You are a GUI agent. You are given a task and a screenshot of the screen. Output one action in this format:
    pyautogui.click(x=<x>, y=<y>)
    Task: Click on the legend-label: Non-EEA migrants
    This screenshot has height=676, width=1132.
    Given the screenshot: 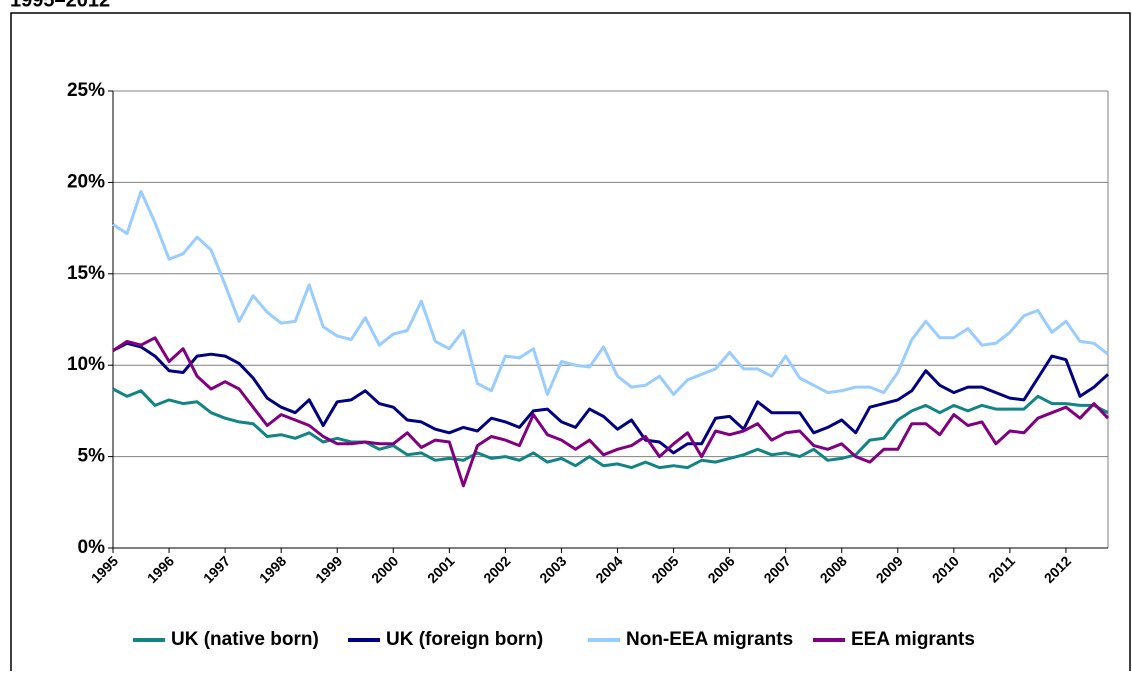 What is the action you would take?
    pyautogui.click(x=709, y=639)
    